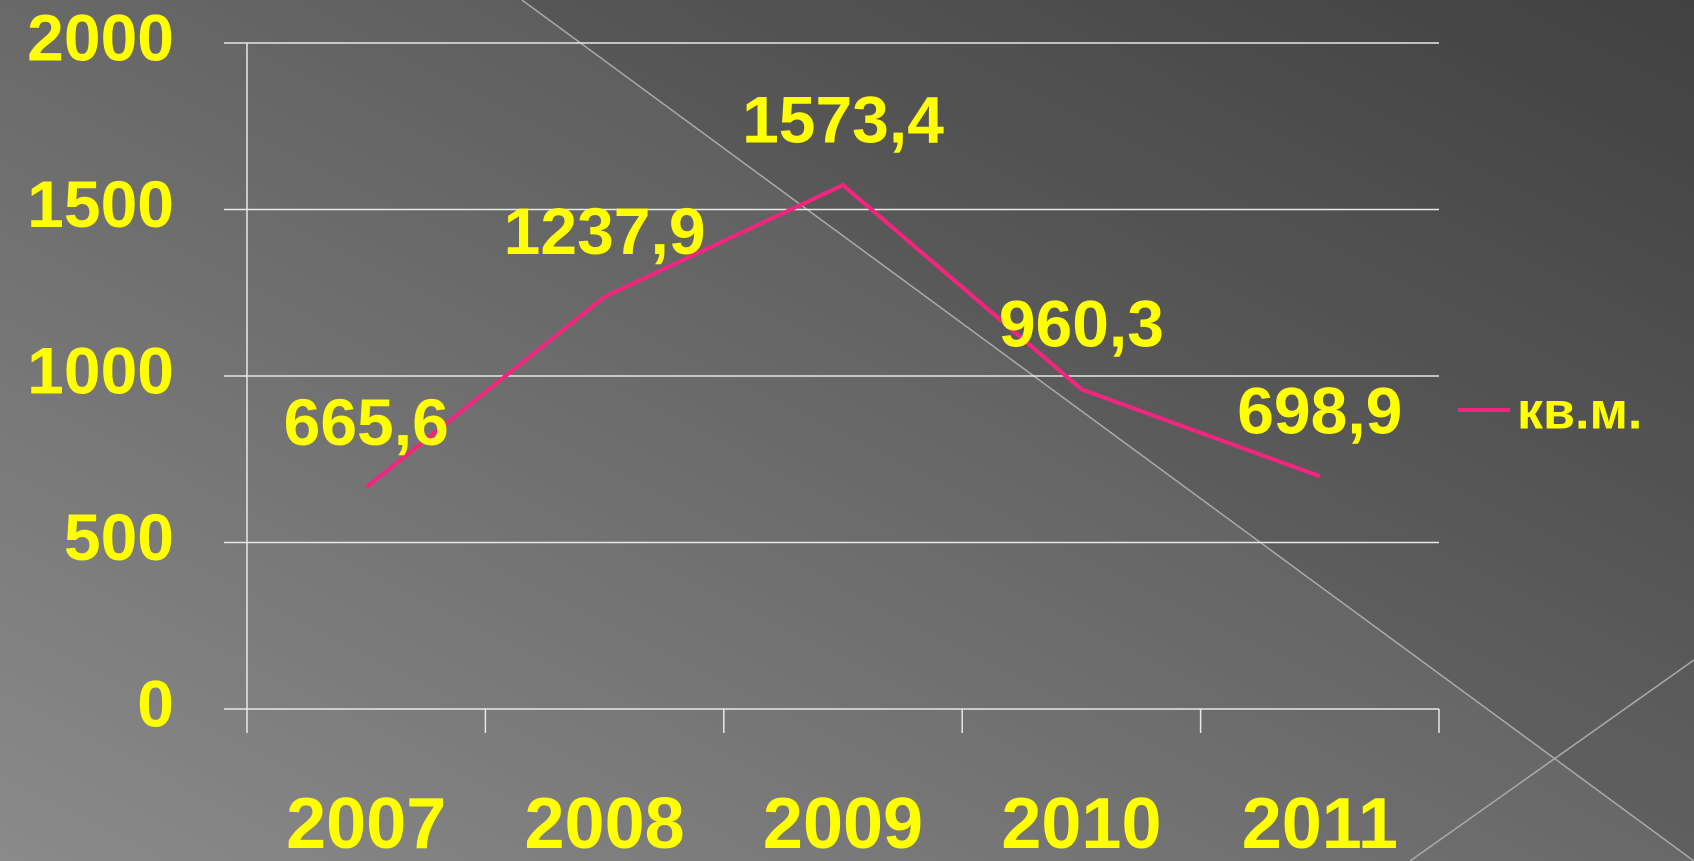 This screenshot has width=1694, height=861. What do you see at coordinates (843, 822) in the screenshot?
I see `x-tick-label: 2009` at bounding box center [843, 822].